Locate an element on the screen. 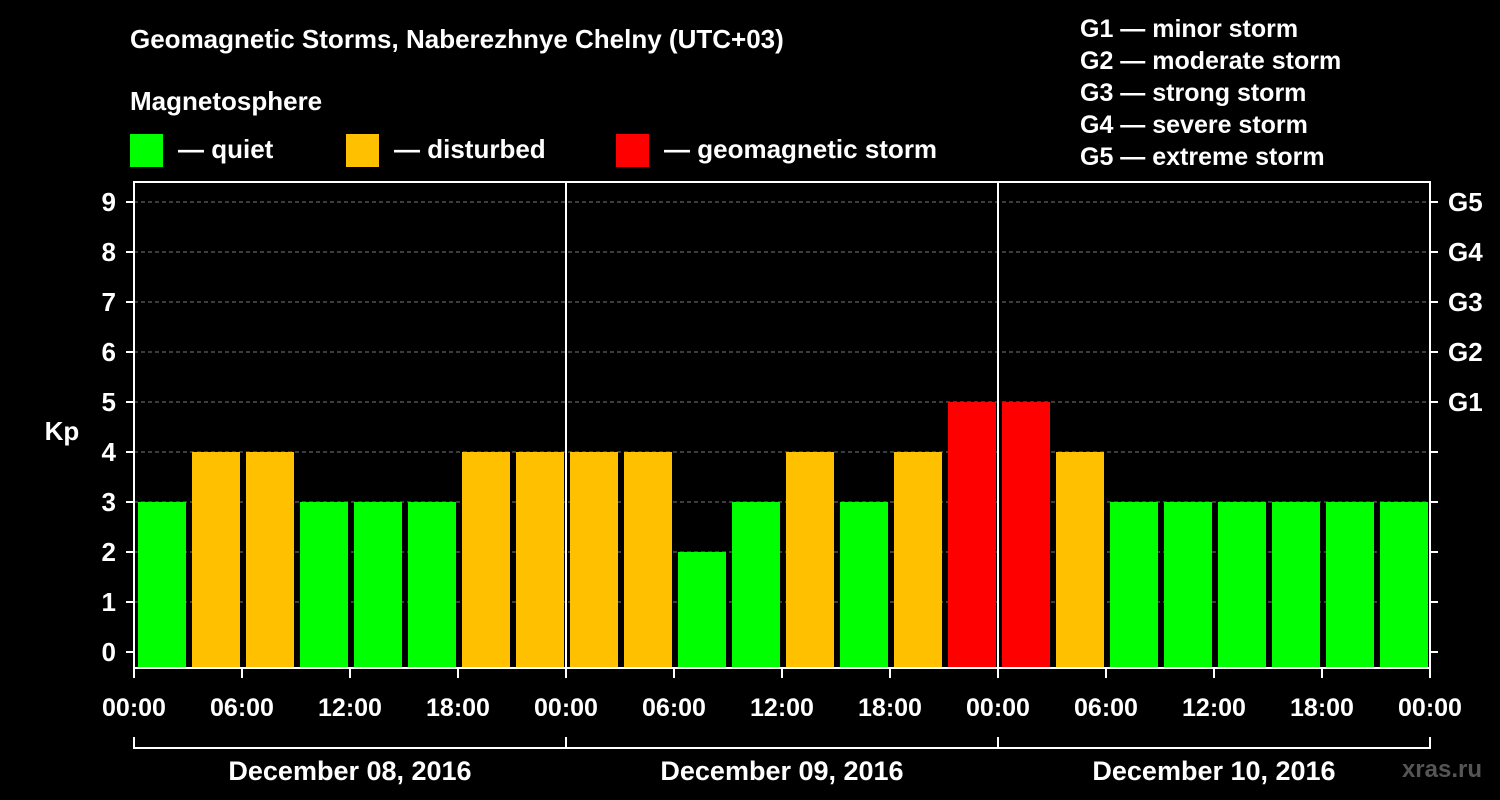 This screenshot has height=800, width=1500. y-tick-label-6: 6 is located at coordinates (109, 352).